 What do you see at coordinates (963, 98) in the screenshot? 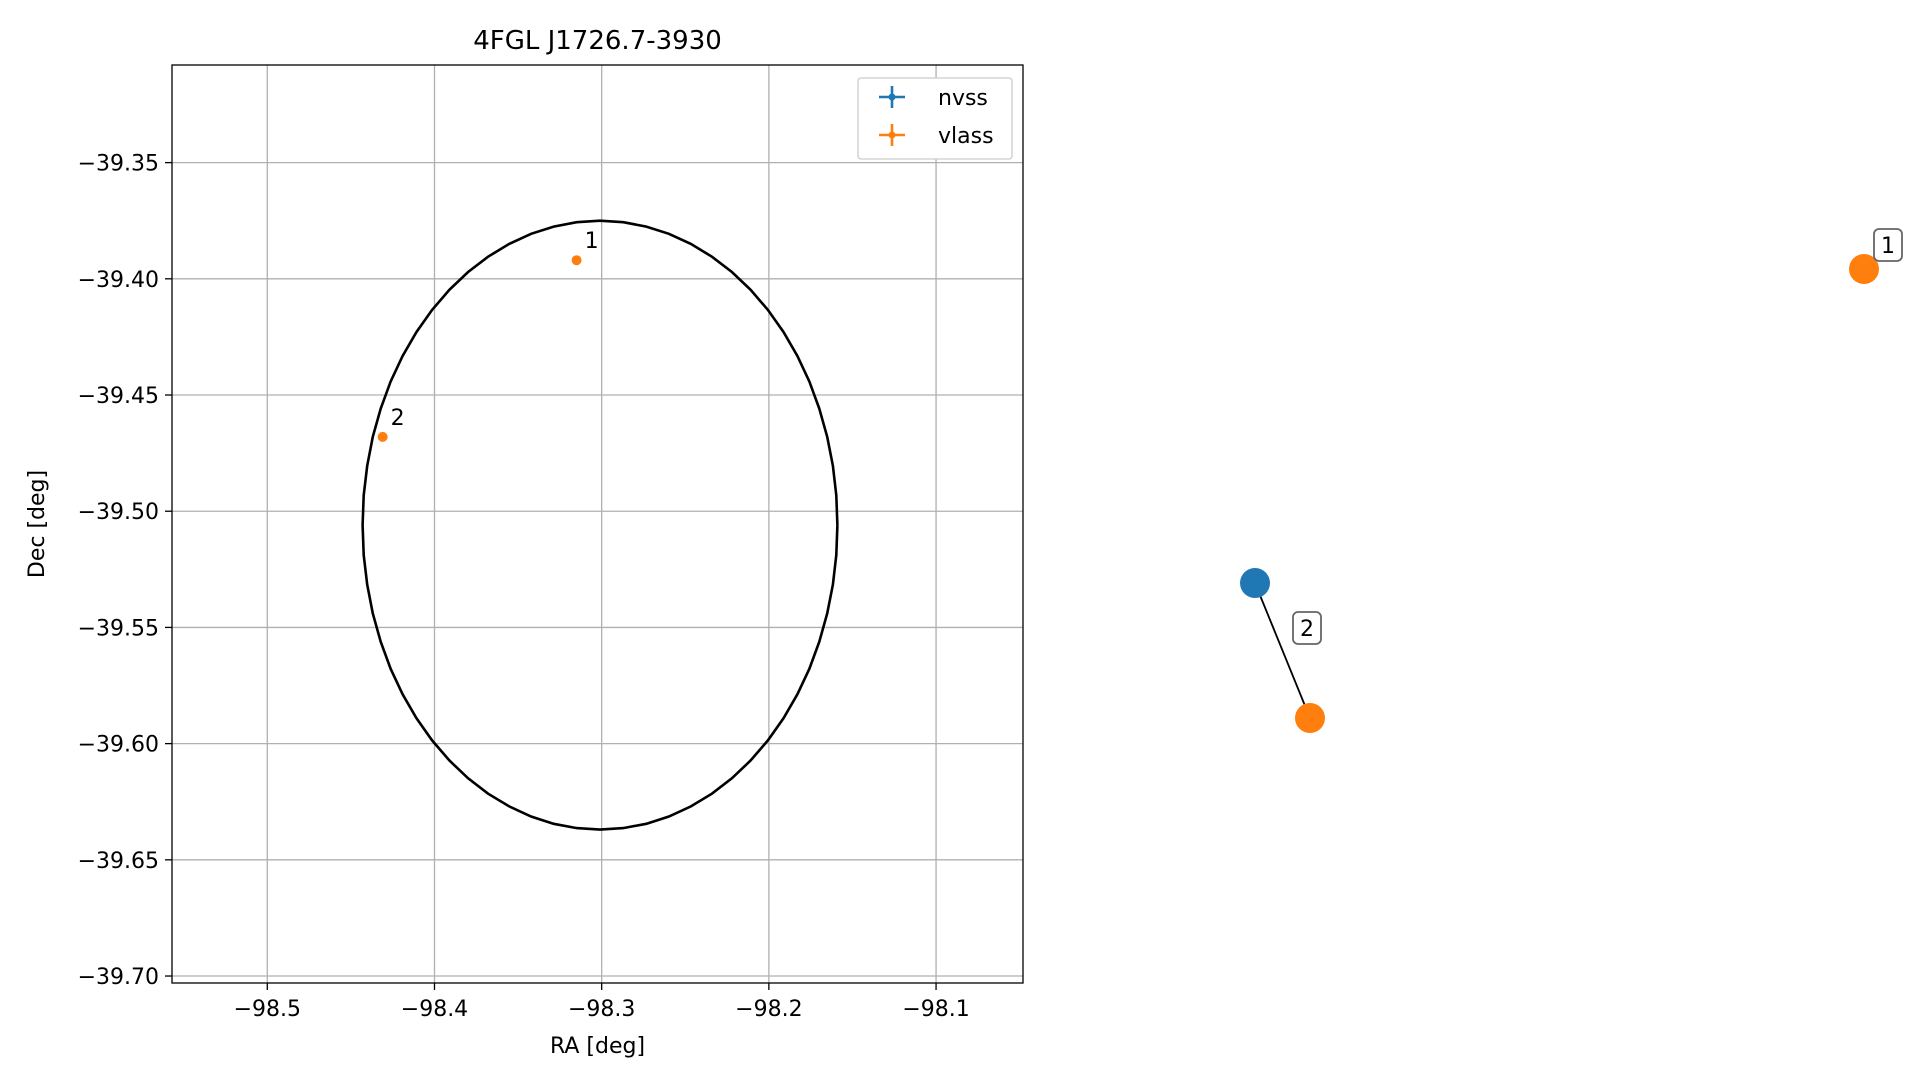
I see `legend-label-nvss: nvss` at bounding box center [963, 98].